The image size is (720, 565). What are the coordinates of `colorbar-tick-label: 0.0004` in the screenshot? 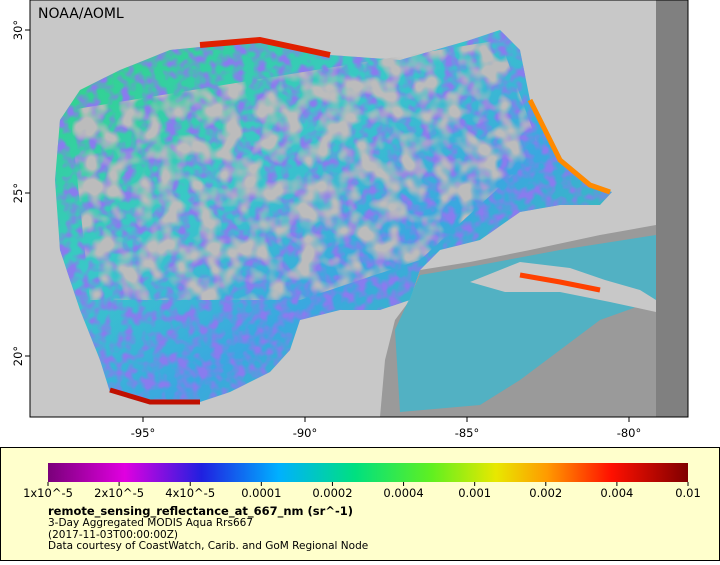 It's located at (403, 493).